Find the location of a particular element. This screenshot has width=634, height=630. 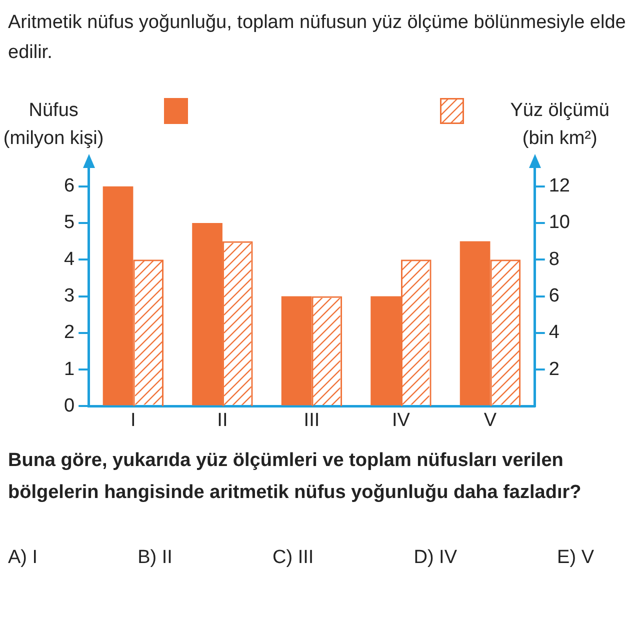

x-tick-label: IV is located at coordinates (401, 420).